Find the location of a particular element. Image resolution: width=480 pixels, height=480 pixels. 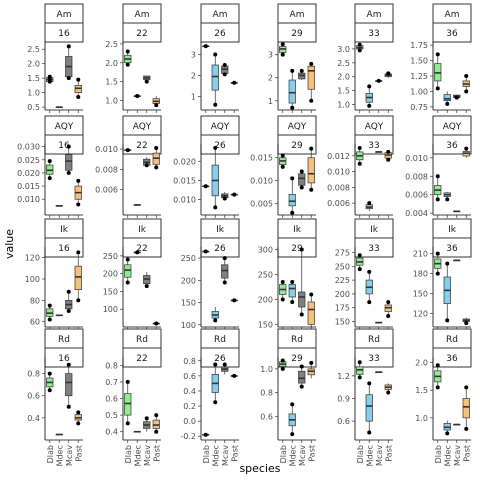

y-tick-label: 2.0 is located at coordinates (33, 64).